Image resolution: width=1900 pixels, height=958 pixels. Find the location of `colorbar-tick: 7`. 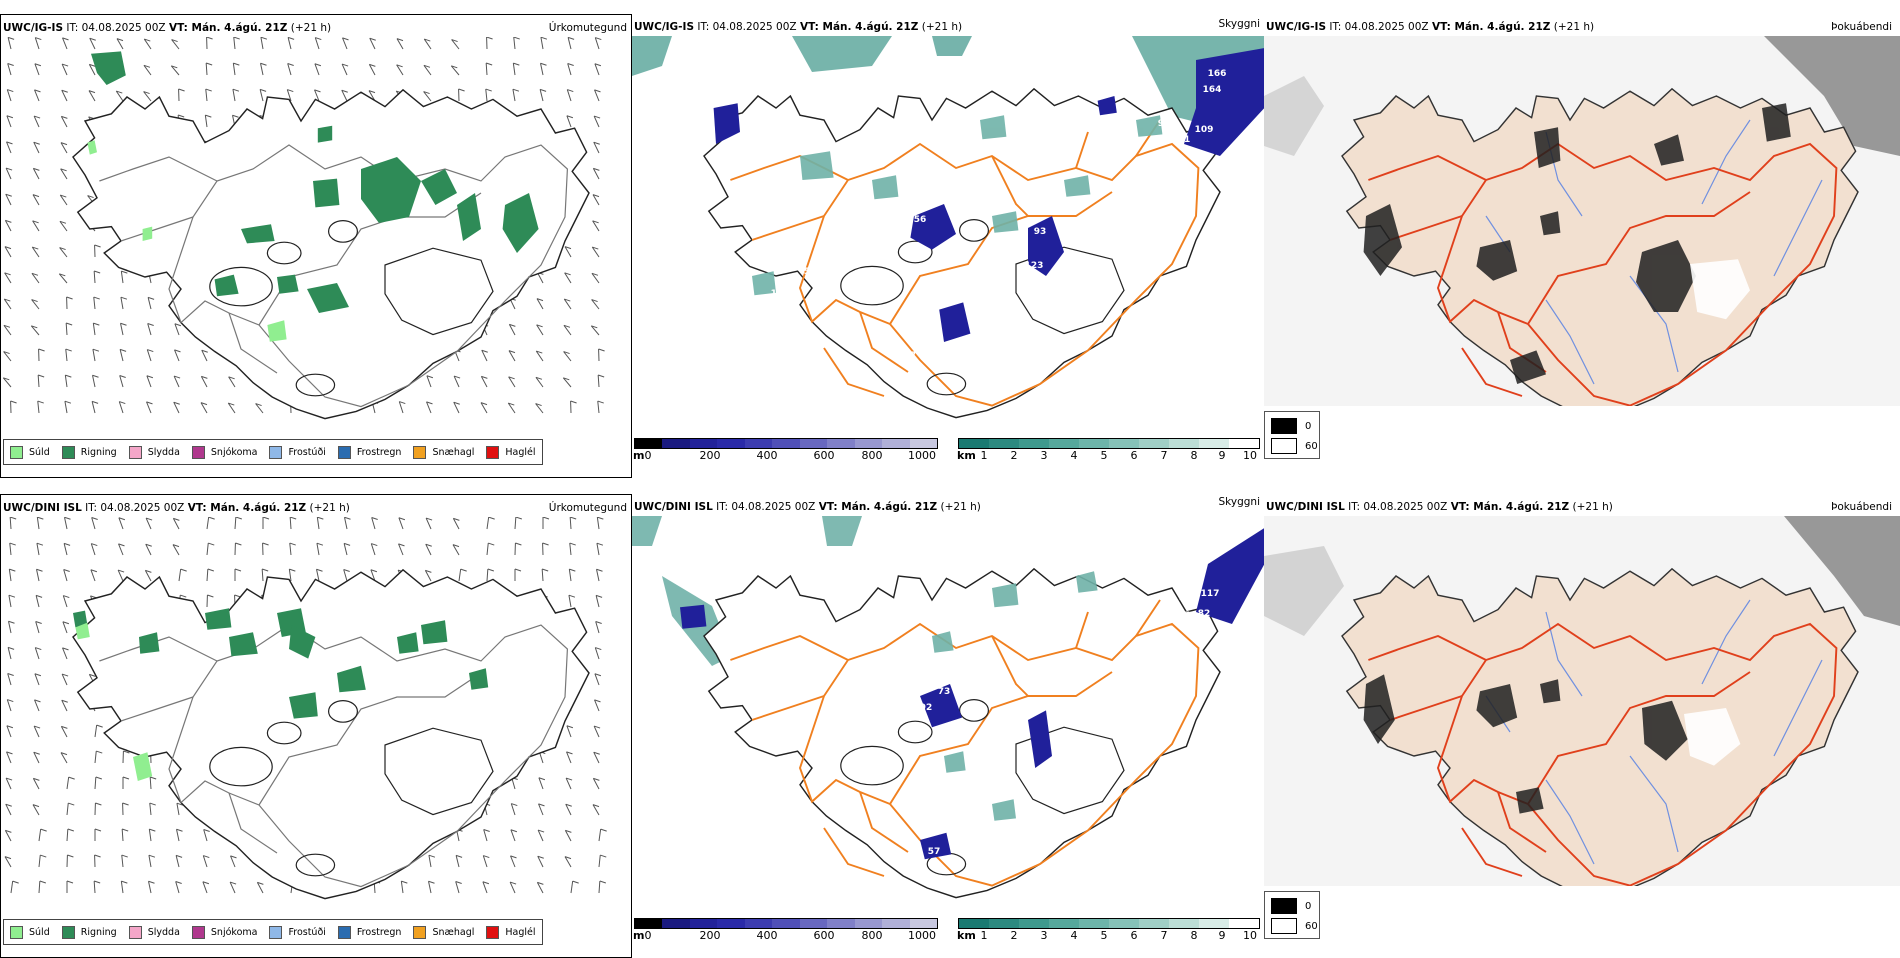

colorbar-tick: 7 is located at coordinates (1164, 455).